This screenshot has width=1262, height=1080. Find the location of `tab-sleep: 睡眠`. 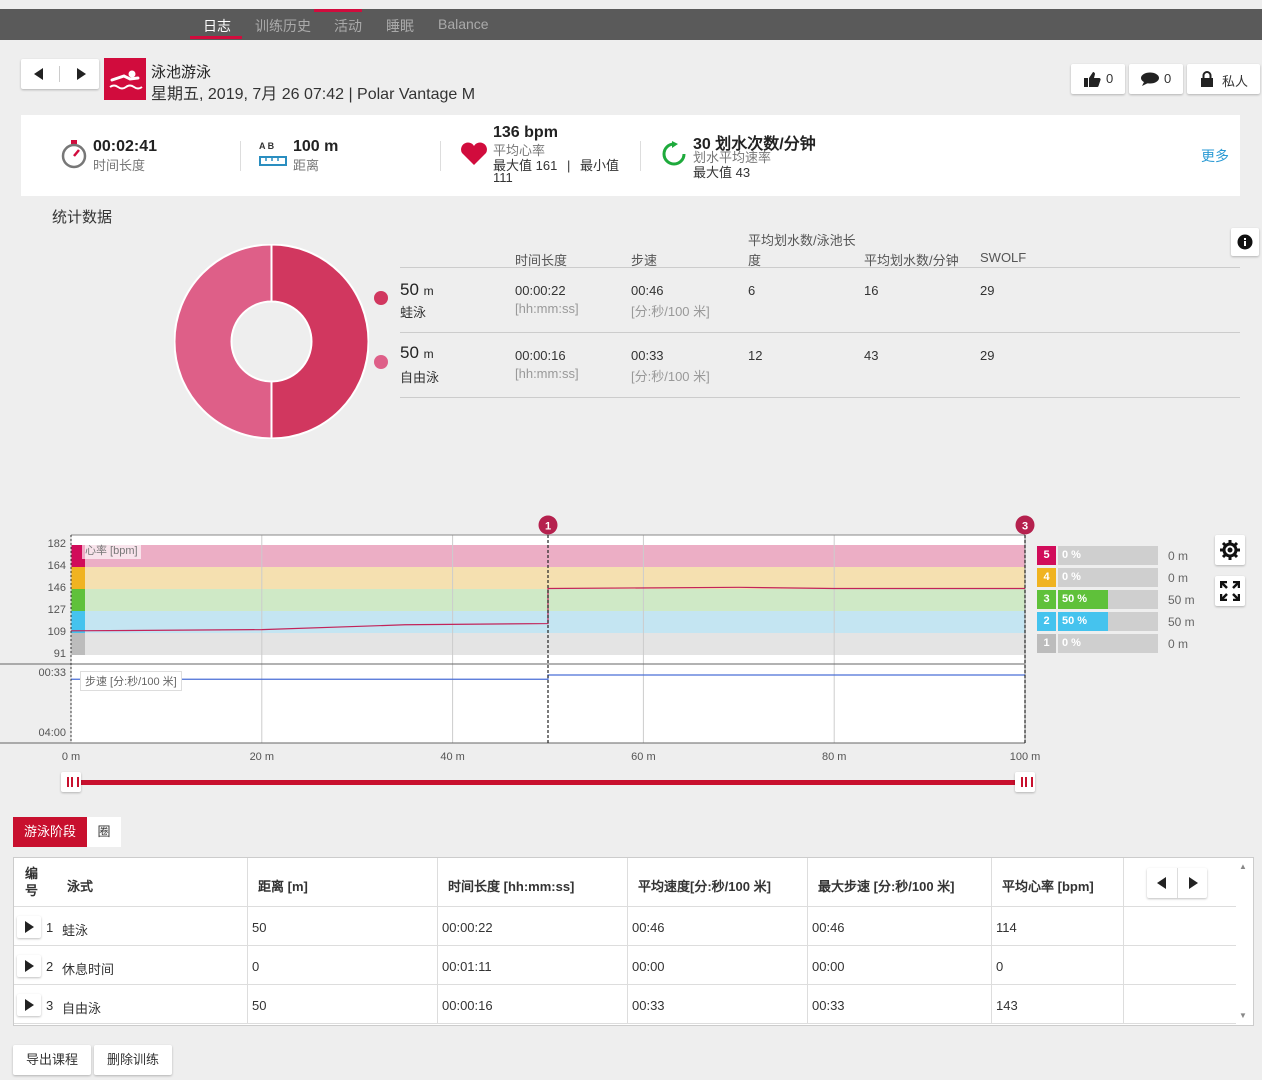

tab-sleep: 睡眠 is located at coordinates (400, 26).